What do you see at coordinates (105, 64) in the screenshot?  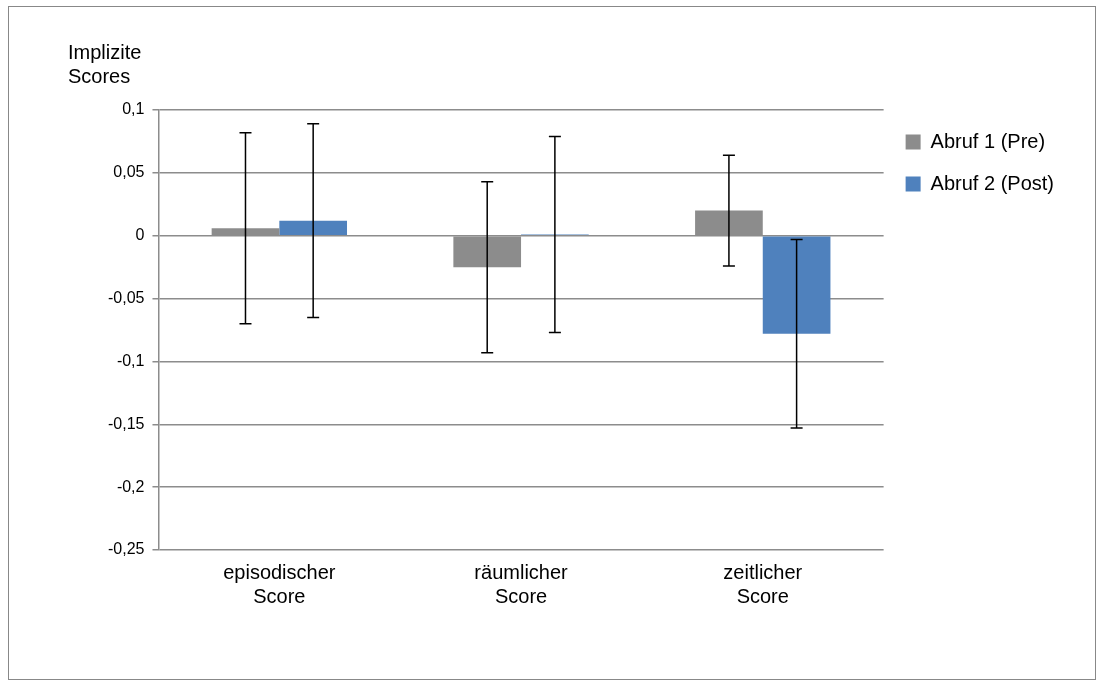 I see `y-axis-title: Implizite Scores` at bounding box center [105, 64].